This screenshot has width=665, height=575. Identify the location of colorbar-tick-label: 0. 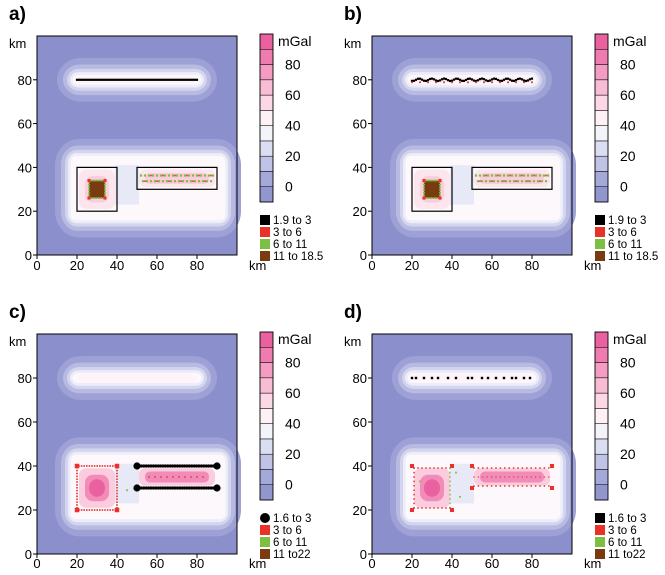
(624, 485).